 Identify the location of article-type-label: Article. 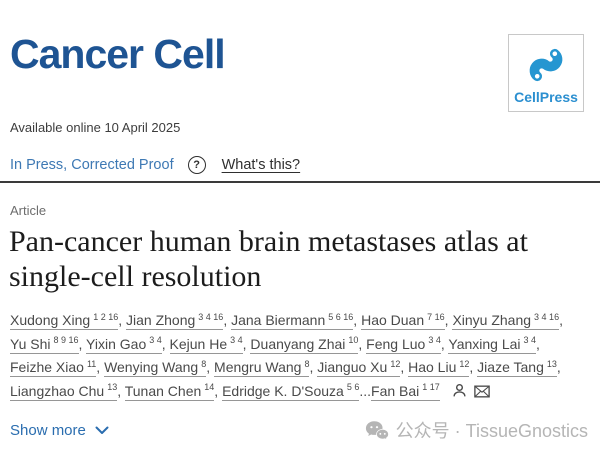
(28, 210).